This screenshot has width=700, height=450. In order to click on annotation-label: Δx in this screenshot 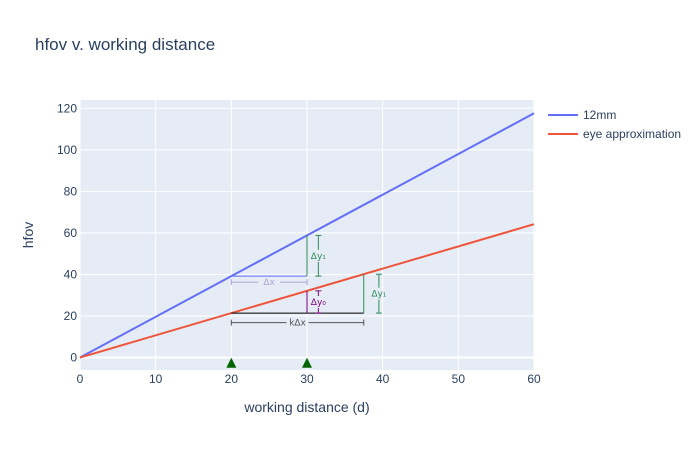, I will do `click(269, 283)`.